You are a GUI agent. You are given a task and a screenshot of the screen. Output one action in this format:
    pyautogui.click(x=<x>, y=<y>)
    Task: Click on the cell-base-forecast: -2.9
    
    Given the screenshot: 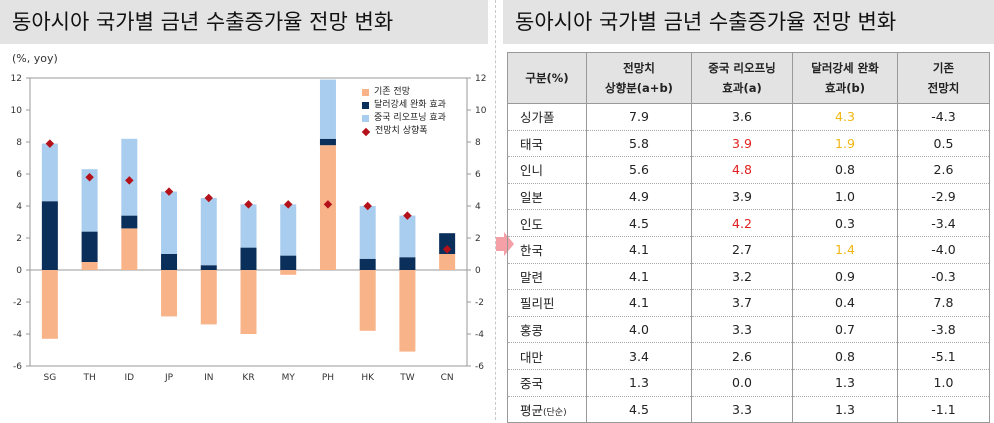 What is the action you would take?
    pyautogui.click(x=943, y=197)
    